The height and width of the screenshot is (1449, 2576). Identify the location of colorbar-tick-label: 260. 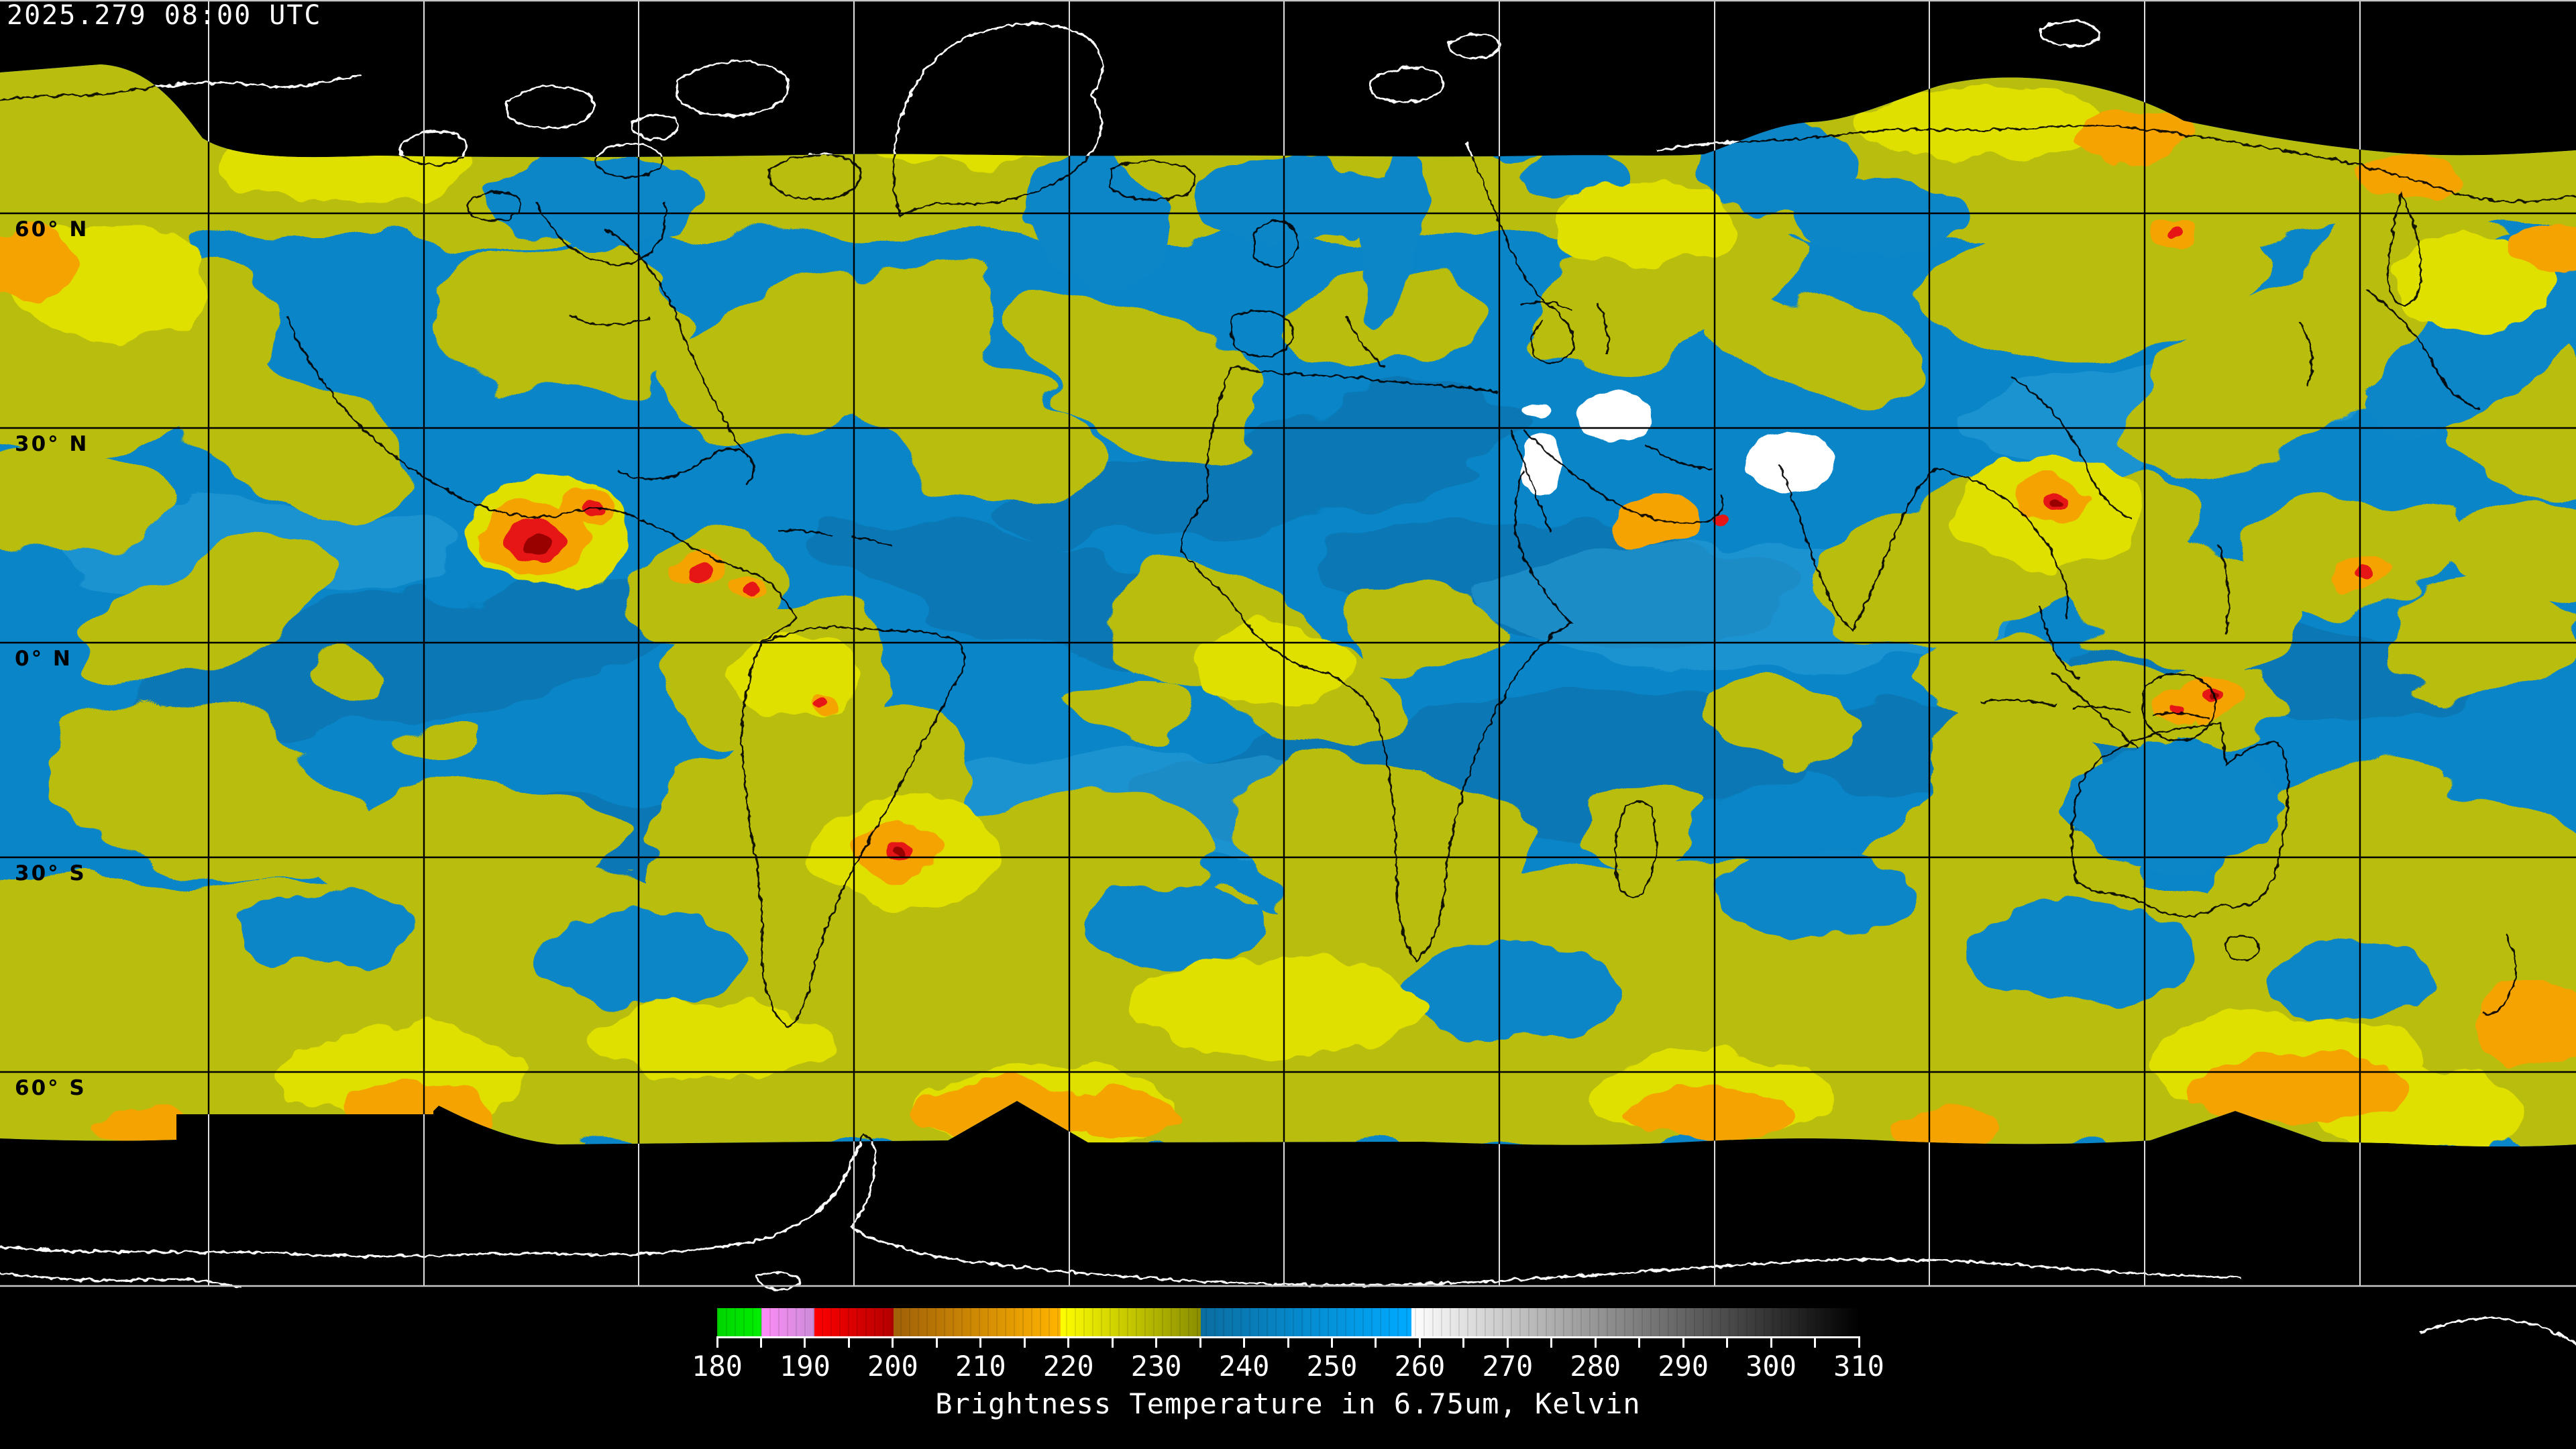
(1420, 1366).